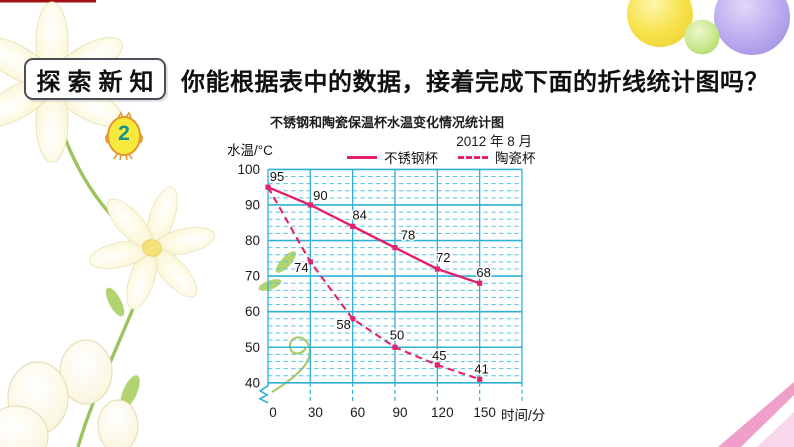 This screenshot has width=794, height=447. Describe the element at coordinates (301, 267) in the screenshot. I see `point-label: 74` at that location.